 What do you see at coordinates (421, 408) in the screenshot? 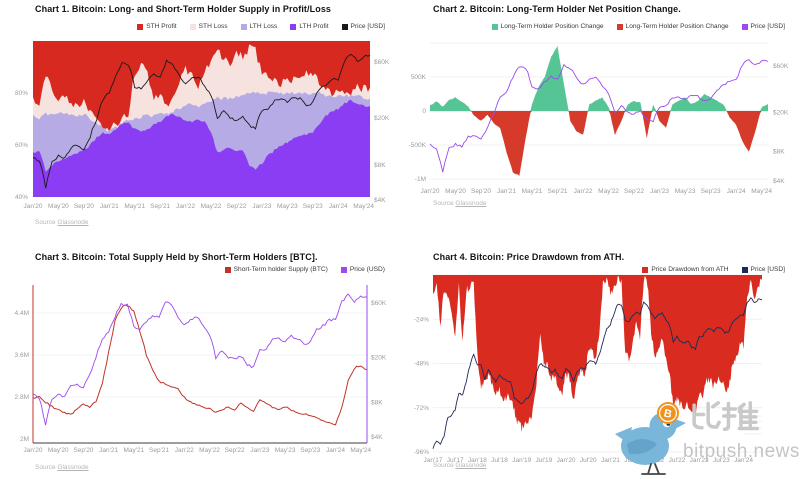
I see `y-tick-label: -72%` at bounding box center [421, 408].